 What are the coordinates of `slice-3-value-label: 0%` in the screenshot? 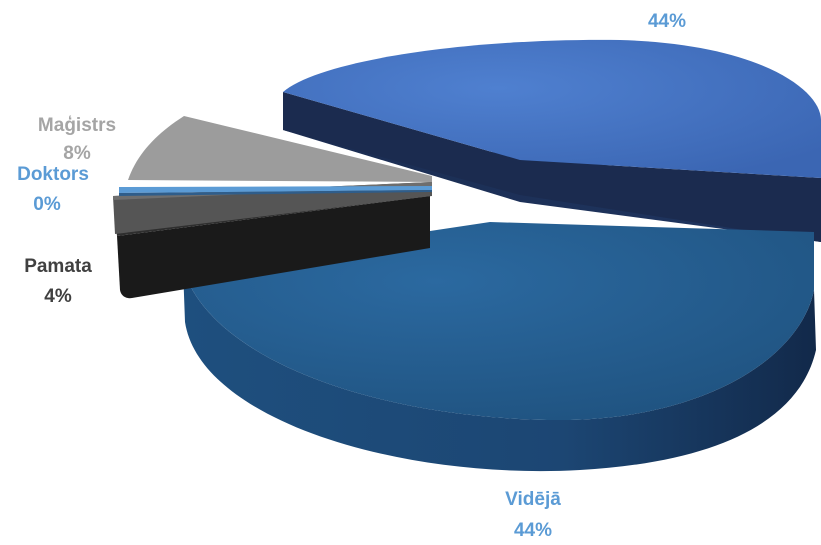 It's located at (47, 204).